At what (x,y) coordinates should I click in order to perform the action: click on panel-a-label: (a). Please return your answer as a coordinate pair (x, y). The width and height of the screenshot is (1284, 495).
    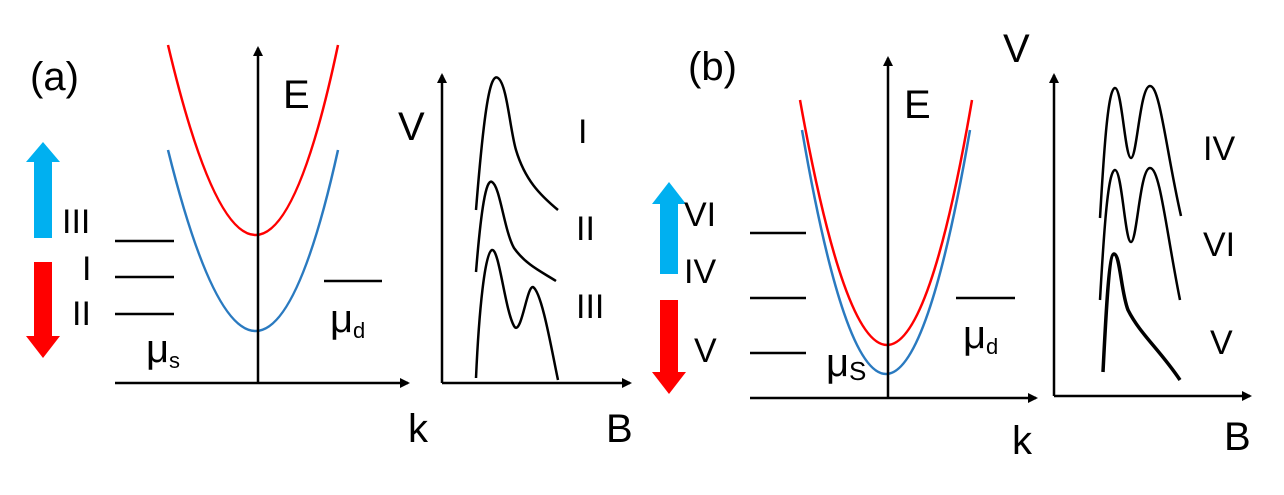
    Looking at the image, I should click on (54, 77).